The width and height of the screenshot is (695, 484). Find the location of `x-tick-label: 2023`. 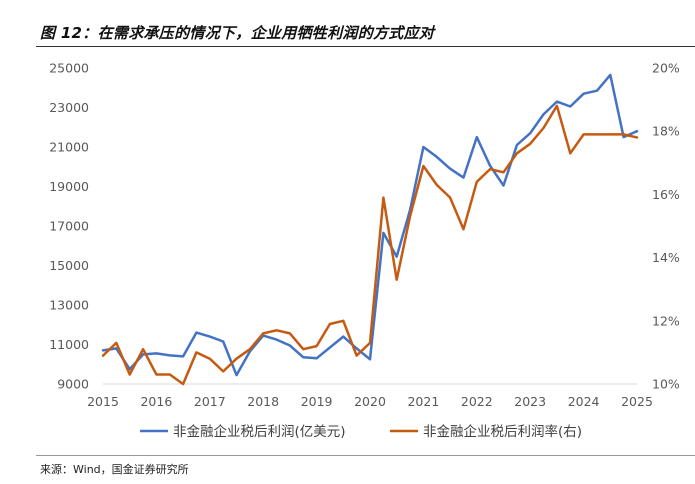

x-tick-label: 2023 is located at coordinates (530, 401).